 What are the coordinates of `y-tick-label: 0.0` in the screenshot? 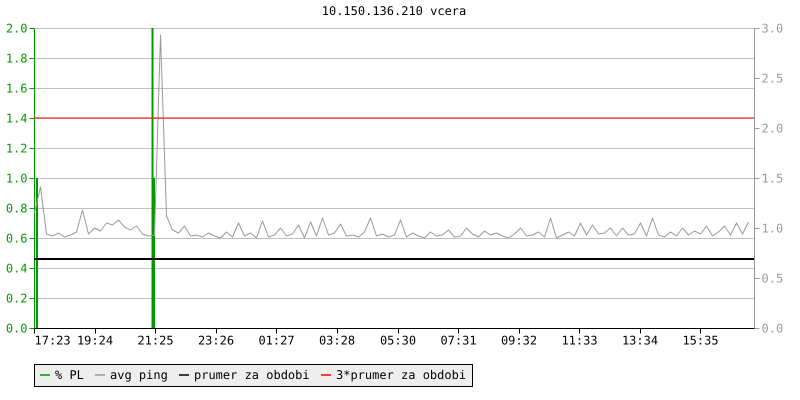 It's located at (17, 329).